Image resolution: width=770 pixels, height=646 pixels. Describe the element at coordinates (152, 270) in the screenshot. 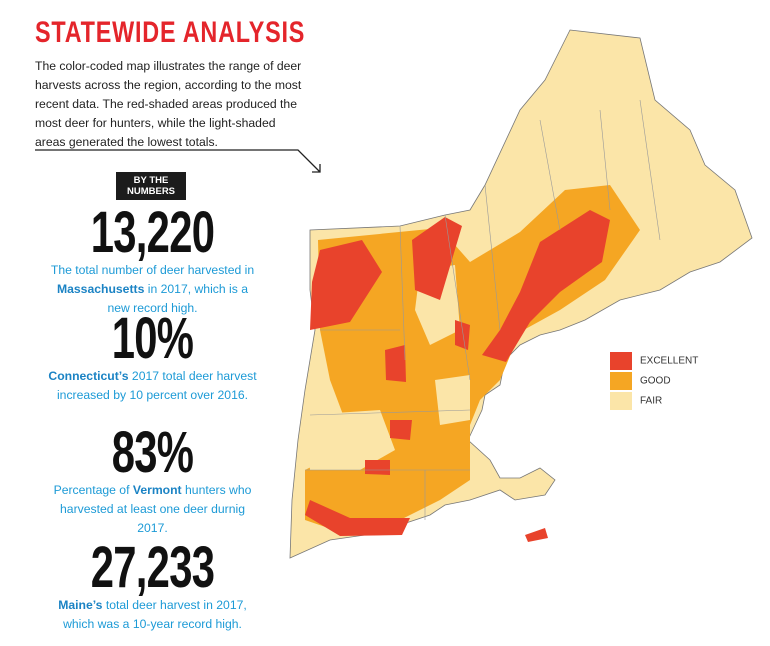

I see `text: The total number of deer harvested in` at that location.